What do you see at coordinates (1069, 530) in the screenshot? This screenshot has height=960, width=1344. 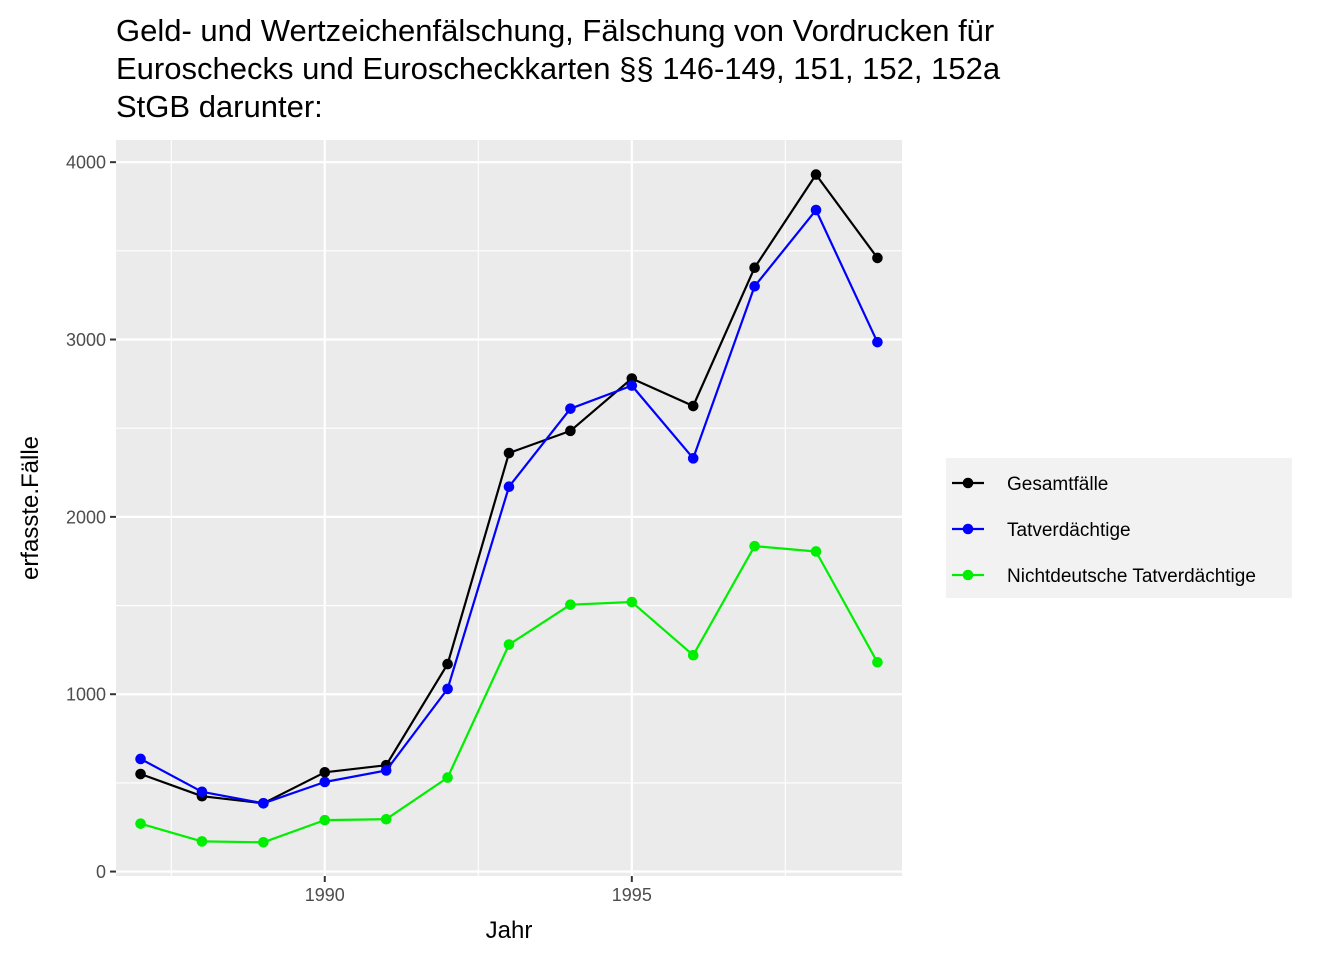 I see `legend-label: Tatverdächtige` at bounding box center [1069, 530].